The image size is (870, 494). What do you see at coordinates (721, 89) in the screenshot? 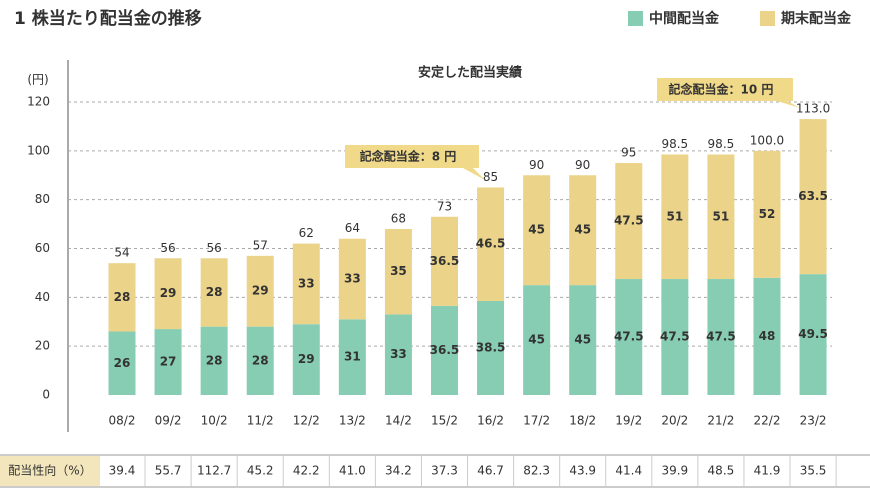
I see `annotation: 記念配当金：10 円` at bounding box center [721, 89].